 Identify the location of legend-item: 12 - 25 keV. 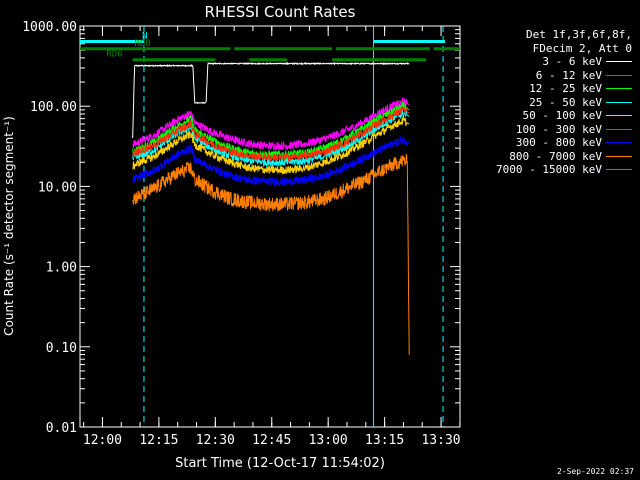
(552, 89).